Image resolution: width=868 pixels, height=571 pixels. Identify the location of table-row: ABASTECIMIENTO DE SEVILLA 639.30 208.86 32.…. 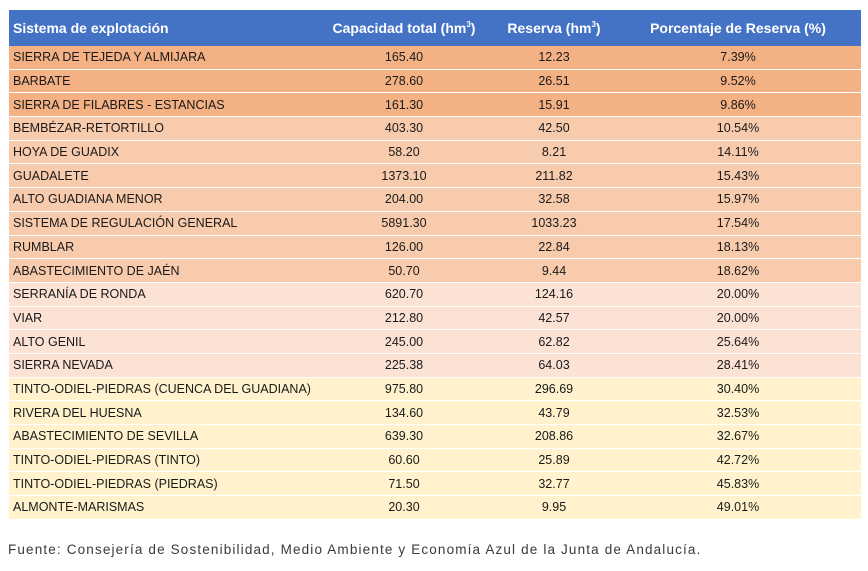
(435, 436).